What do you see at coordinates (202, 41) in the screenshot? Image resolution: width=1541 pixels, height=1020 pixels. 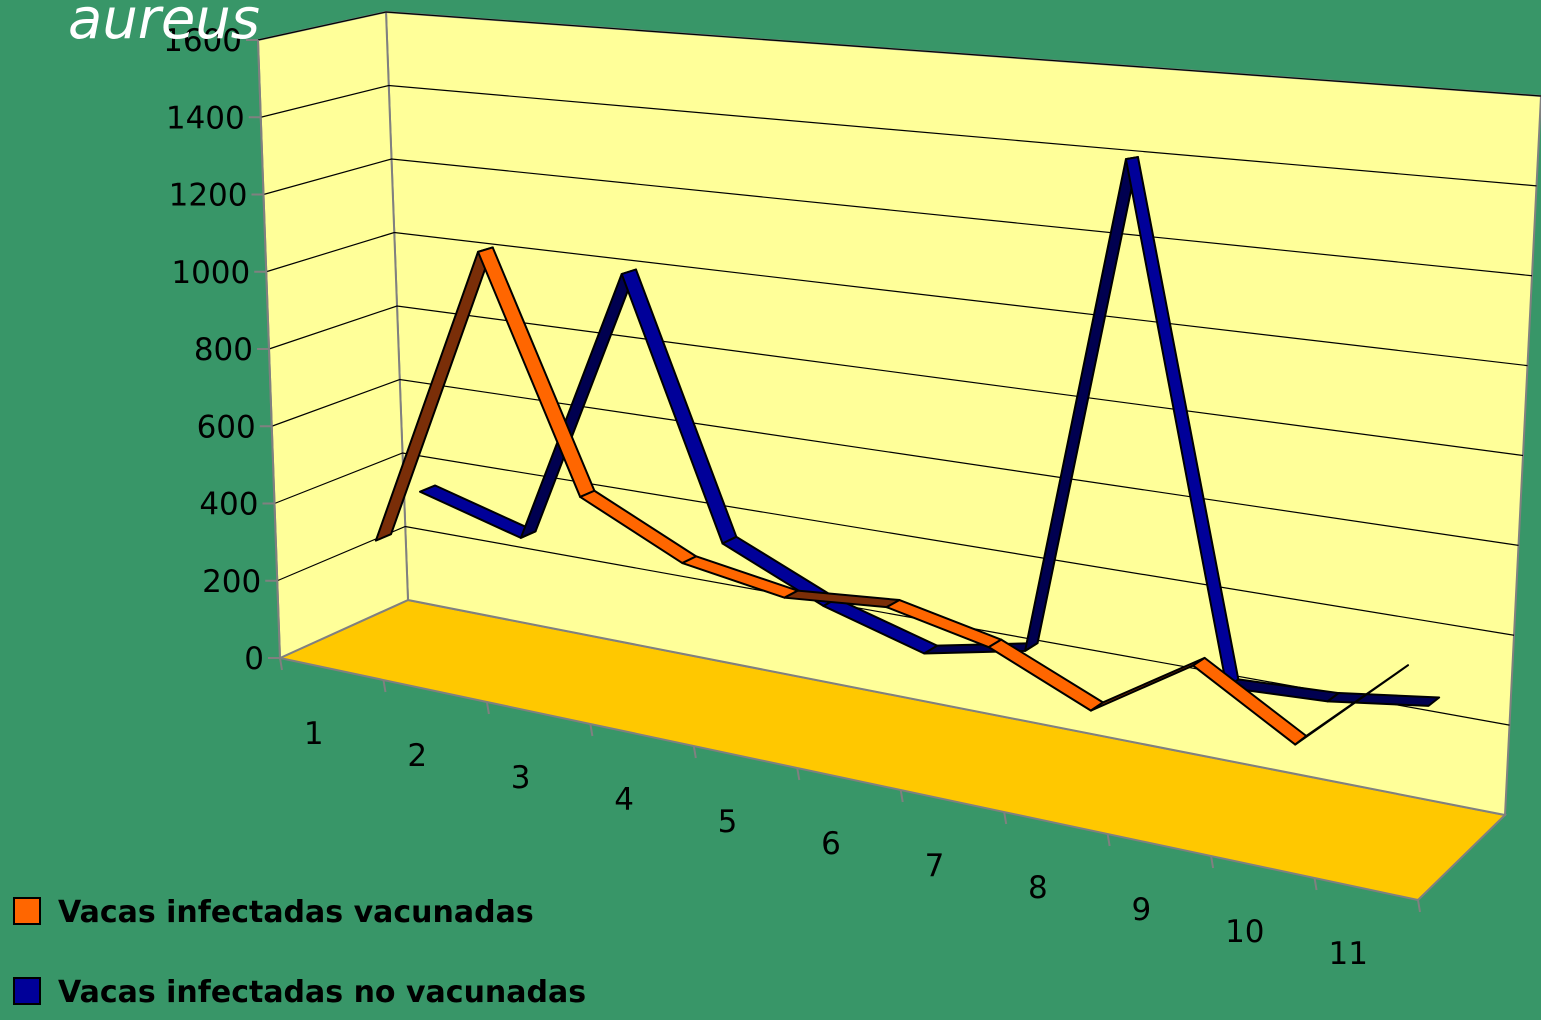 I see `y-tick-label: 1600` at bounding box center [202, 41].